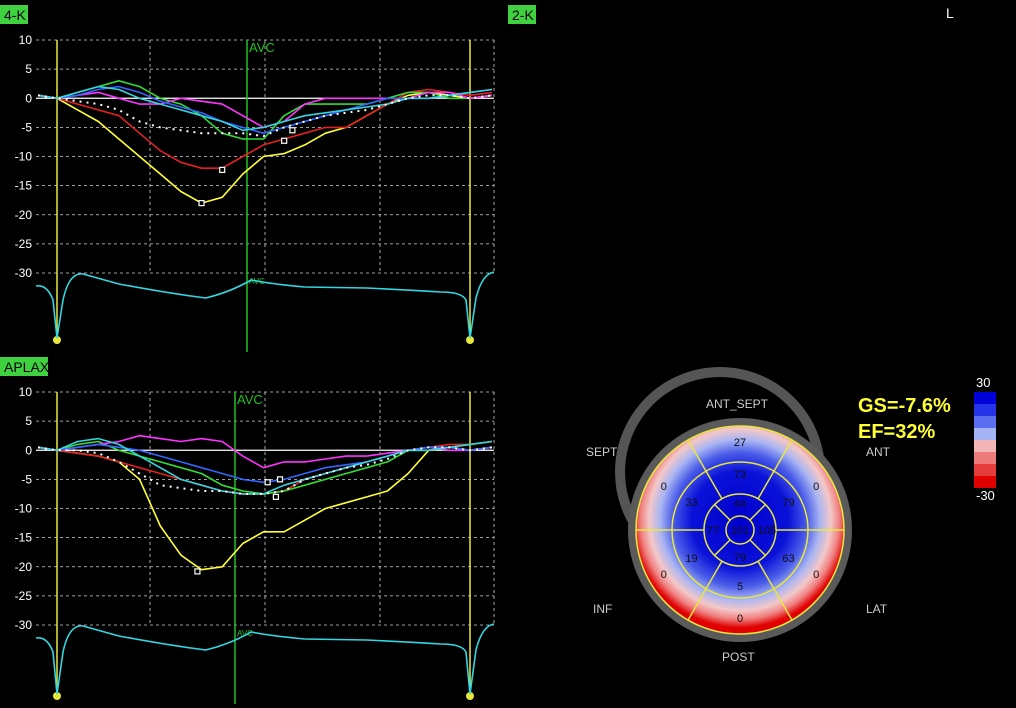  I want to click on strain-color-scale, so click(985, 440).